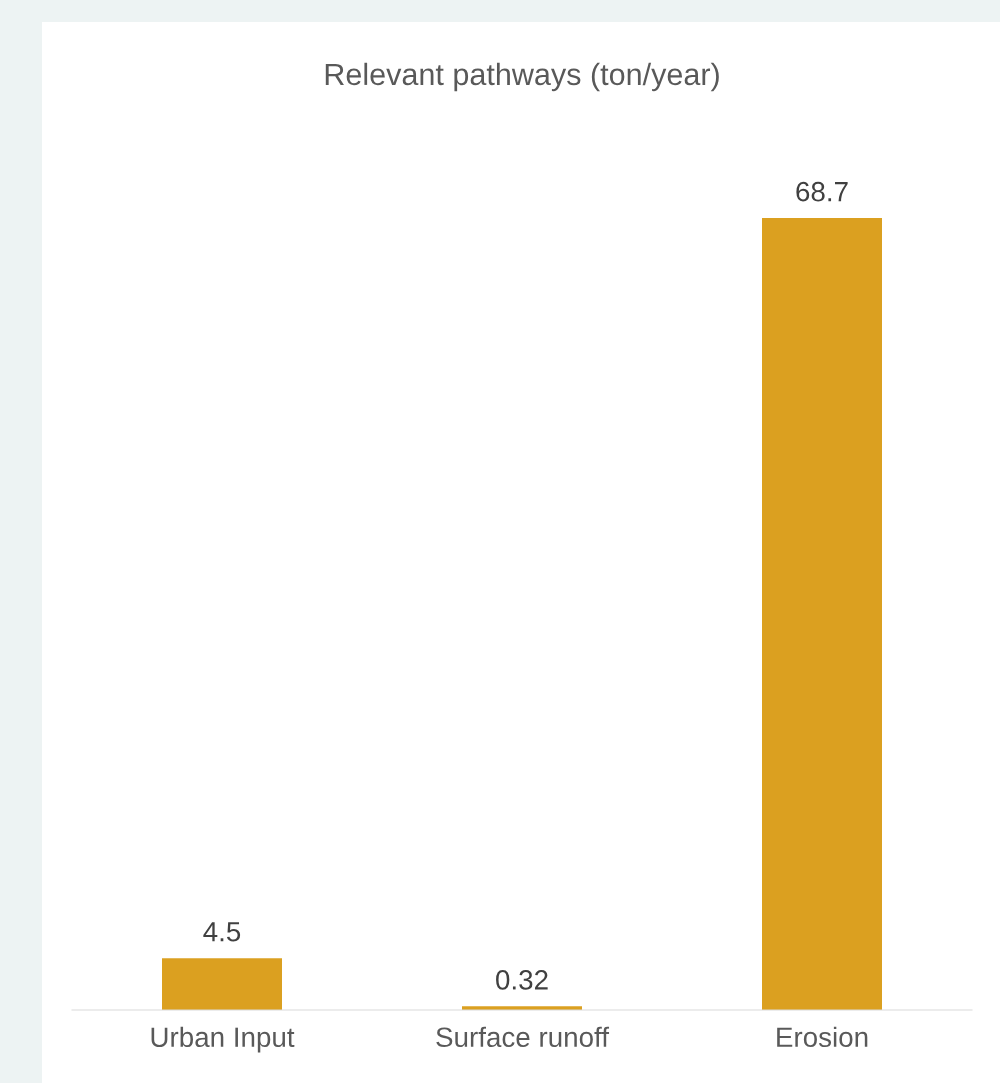 The height and width of the screenshot is (1083, 1000). I want to click on data-label: 4.5, so click(222, 932).